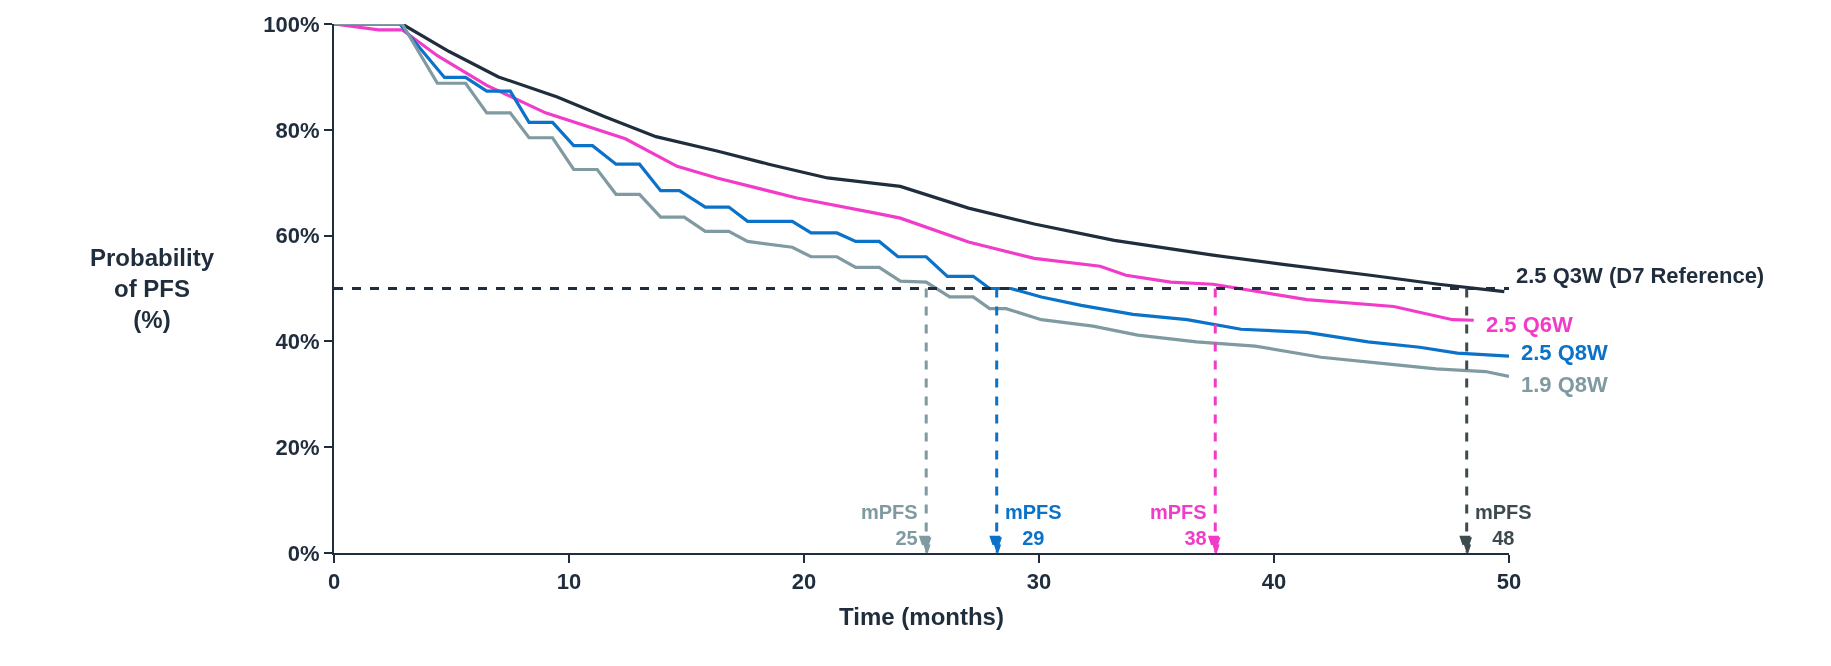  I want to click on y-tick-label: 20%, so click(297, 447).